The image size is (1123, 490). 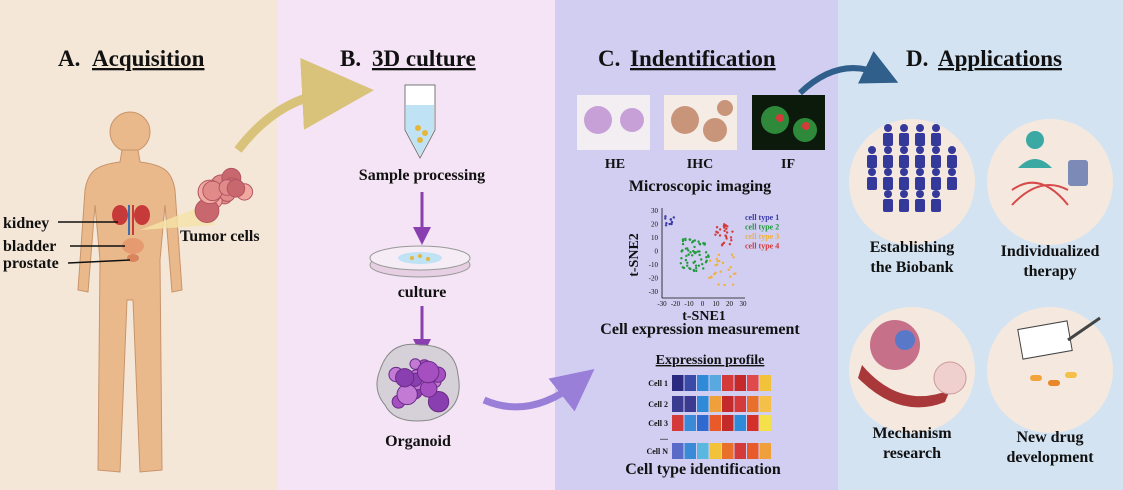 I want to click on leader-lines, so click(x=94, y=242).